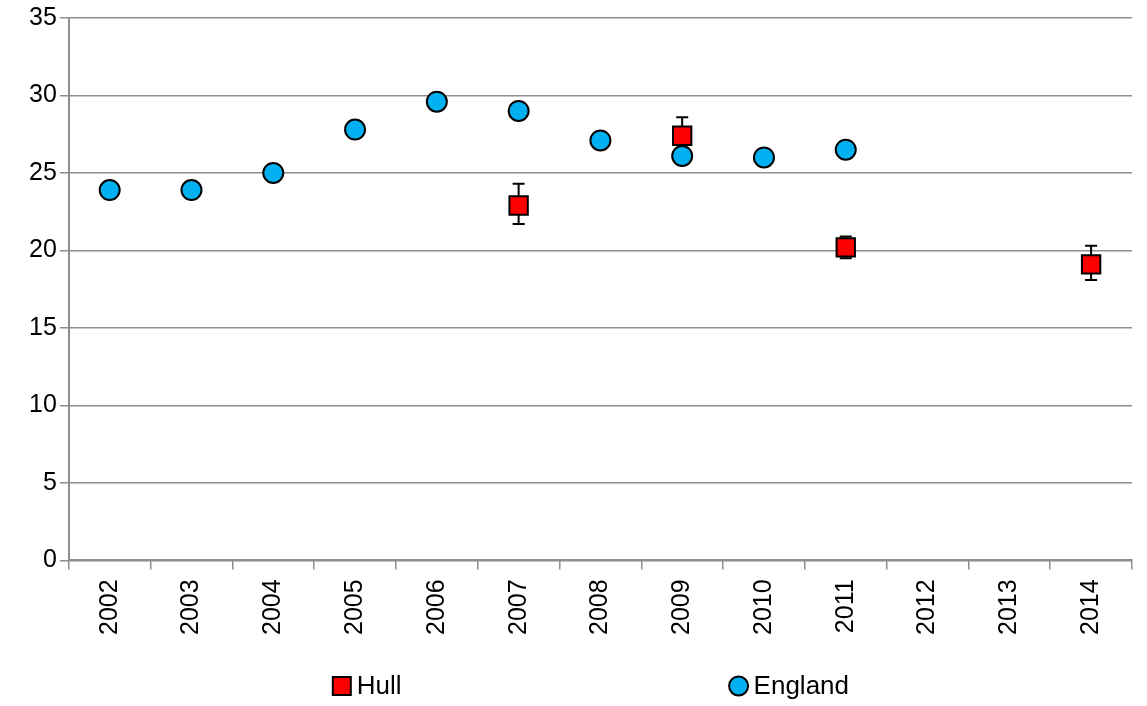 This screenshot has height=706, width=1147. What do you see at coordinates (801, 685) in the screenshot?
I see `legend-label: England` at bounding box center [801, 685].